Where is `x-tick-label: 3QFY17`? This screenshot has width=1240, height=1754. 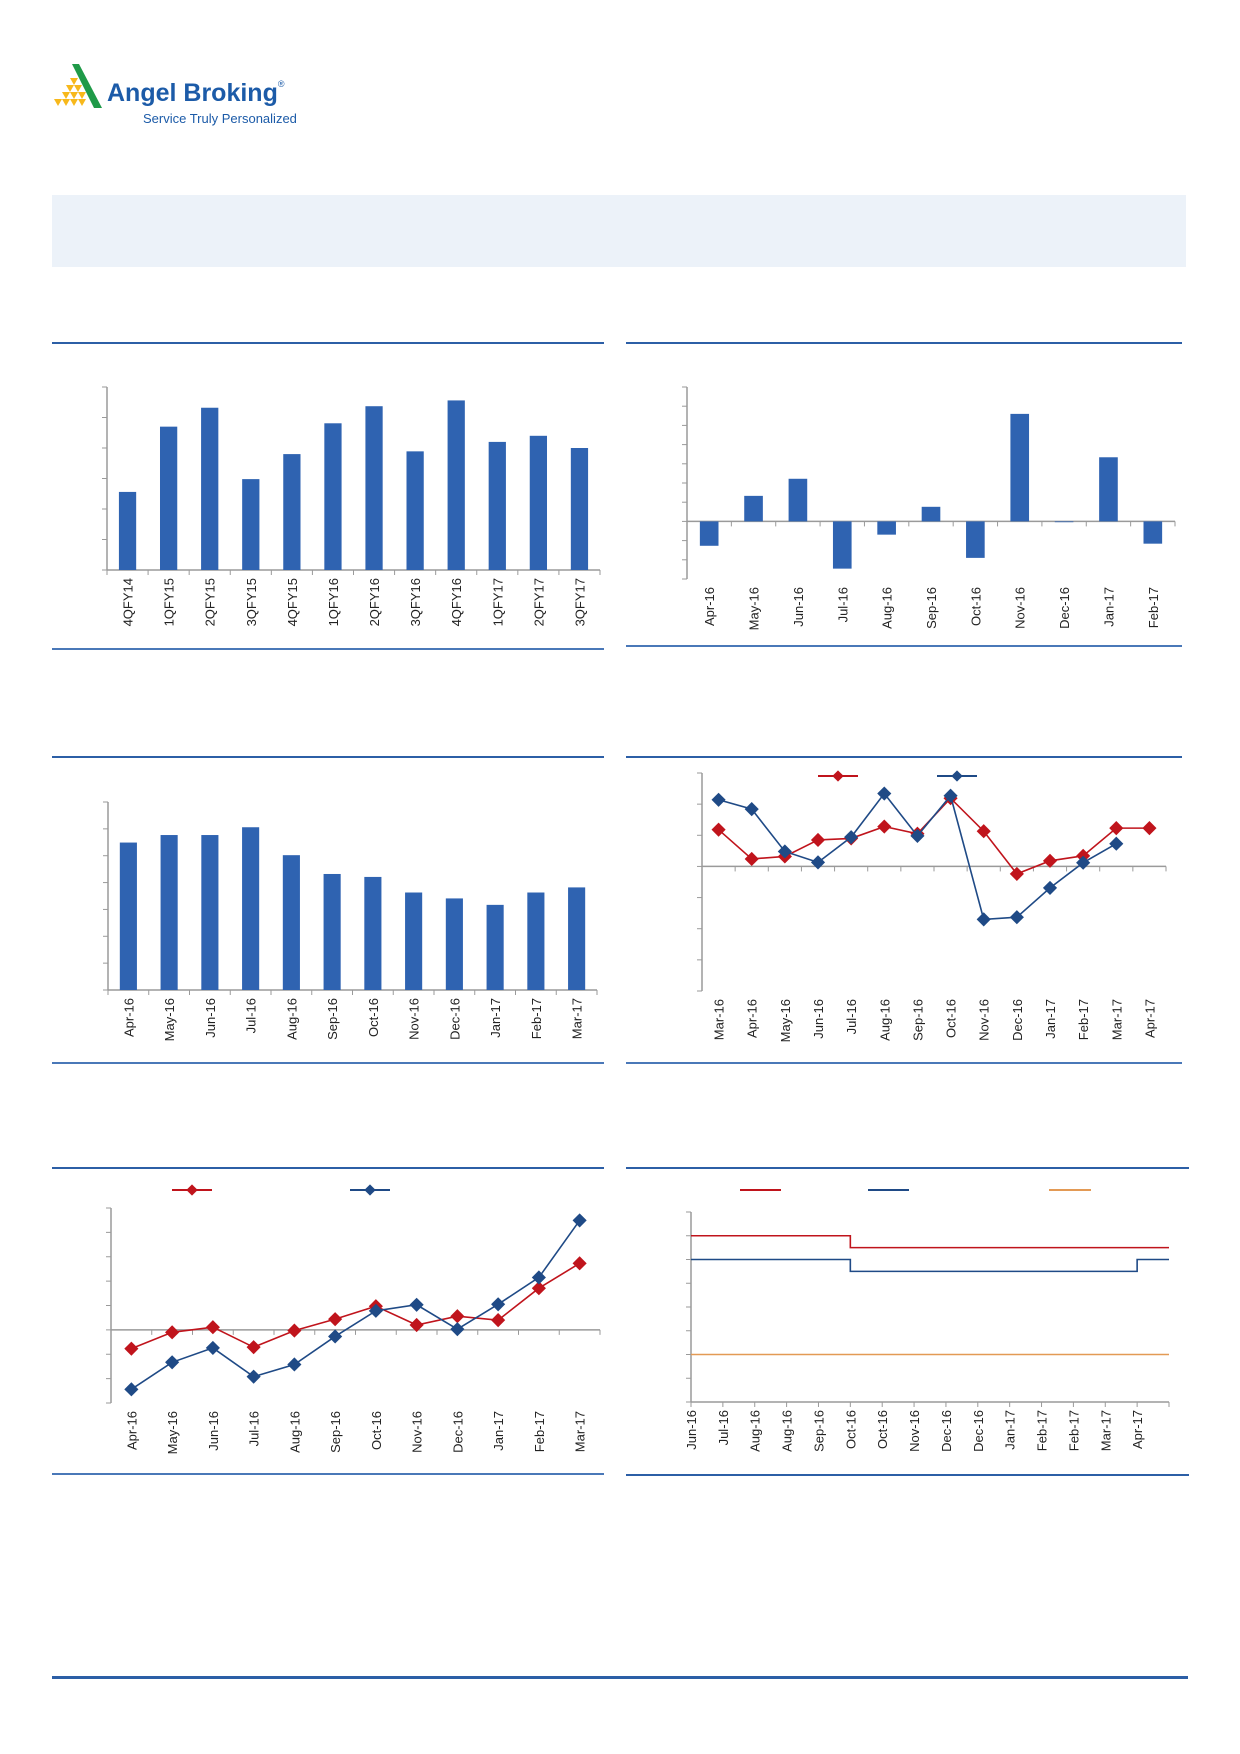 x-tick-label: 3QFY17 is located at coordinates (579, 602).